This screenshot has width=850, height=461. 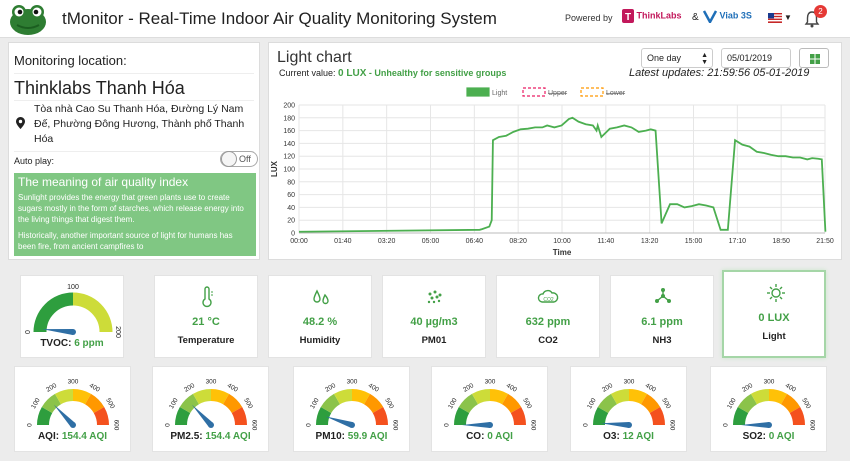 I want to click on pm25-gauge-card: 0 100 200 300 400 500 600 PM2.5: 154.4 AQI, so click(x=210, y=409).